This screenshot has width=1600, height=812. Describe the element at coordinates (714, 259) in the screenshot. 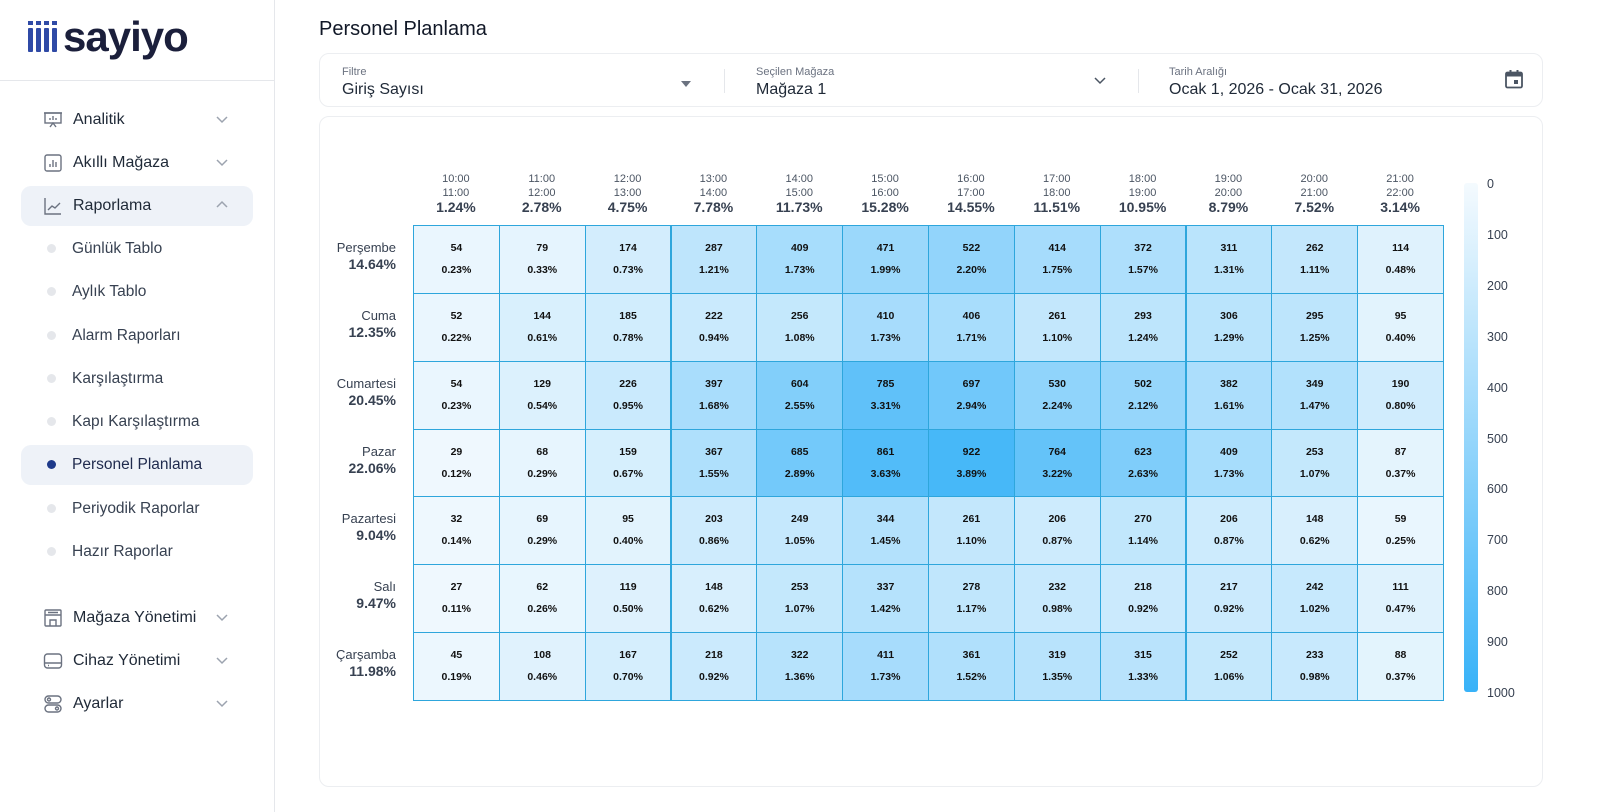

I see `heatmap-cell: 287 1.21%` at that location.